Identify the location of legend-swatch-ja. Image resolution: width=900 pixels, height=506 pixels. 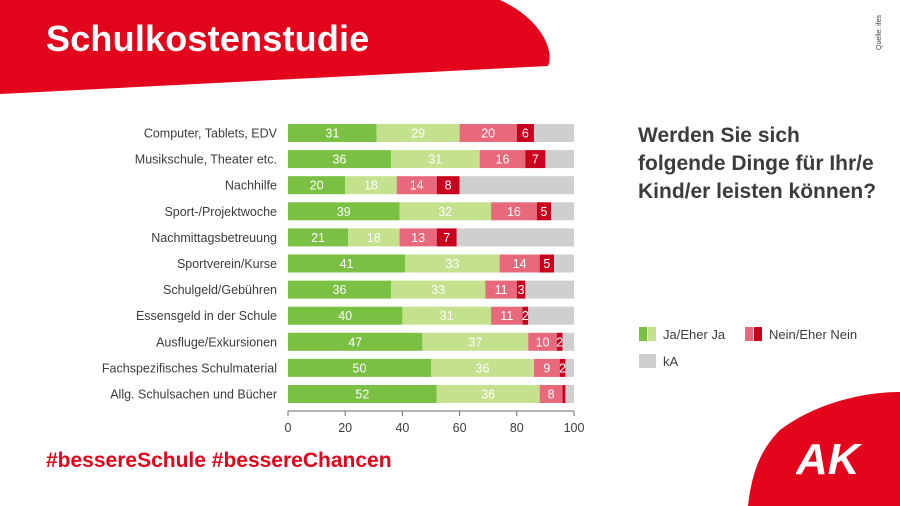
(643, 334).